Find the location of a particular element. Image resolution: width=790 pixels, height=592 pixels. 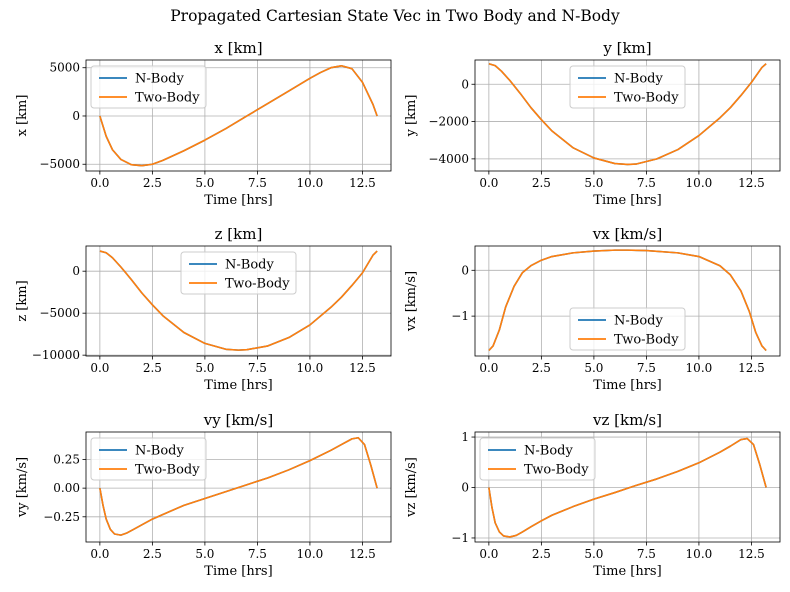

y-tick-label: 0.00 is located at coordinates (66, 488).